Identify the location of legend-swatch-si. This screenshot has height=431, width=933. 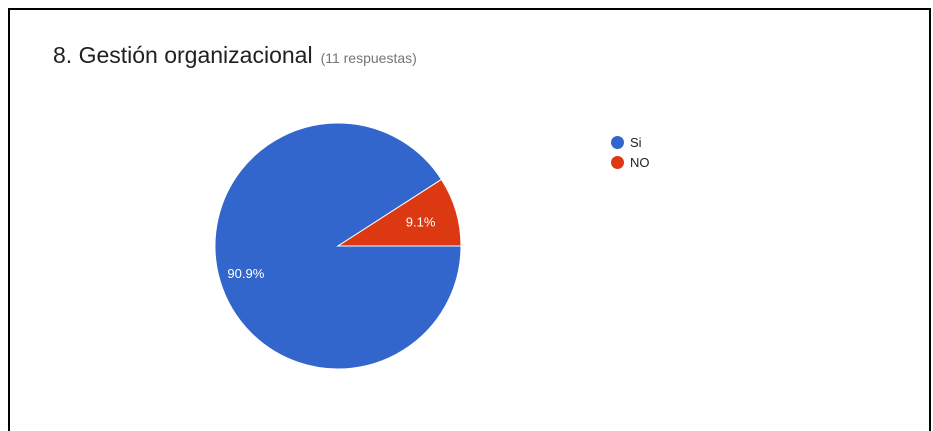
(617, 142).